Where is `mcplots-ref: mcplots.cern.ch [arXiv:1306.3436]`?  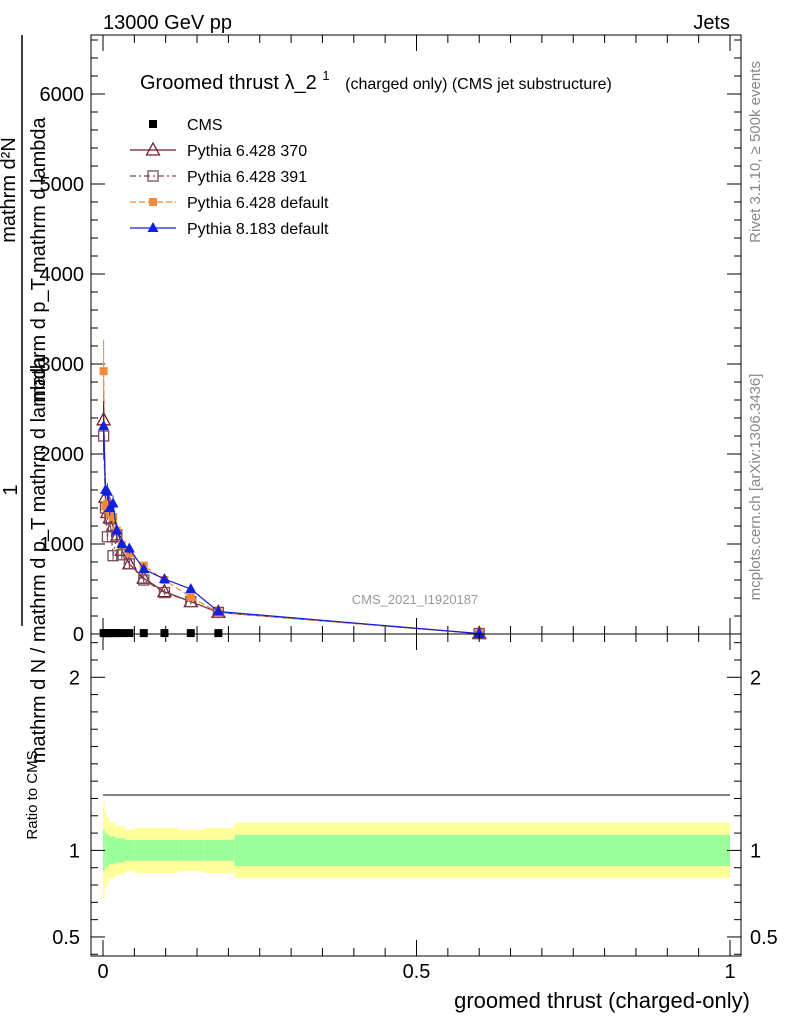
mcplots-ref: mcplots.cern.ch [arXiv:1306.3436] is located at coordinates (755, 487).